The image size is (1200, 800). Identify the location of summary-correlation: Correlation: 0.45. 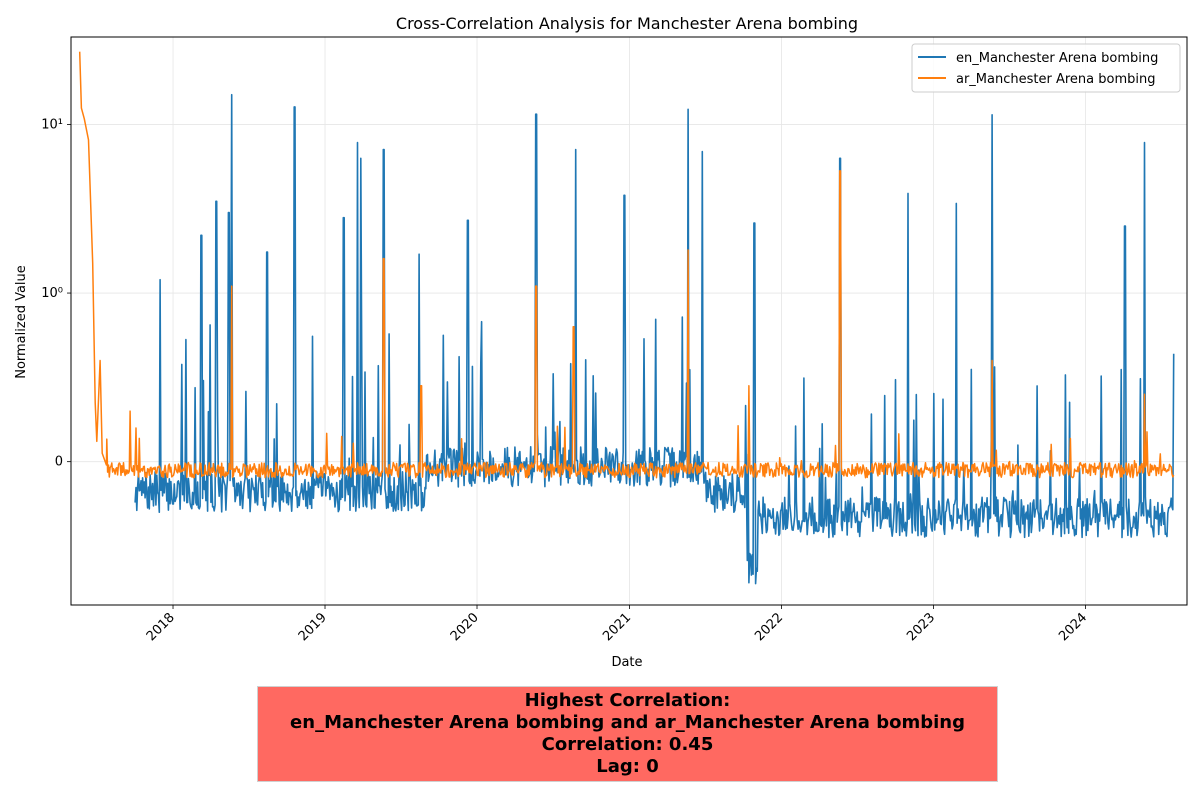
(627, 744).